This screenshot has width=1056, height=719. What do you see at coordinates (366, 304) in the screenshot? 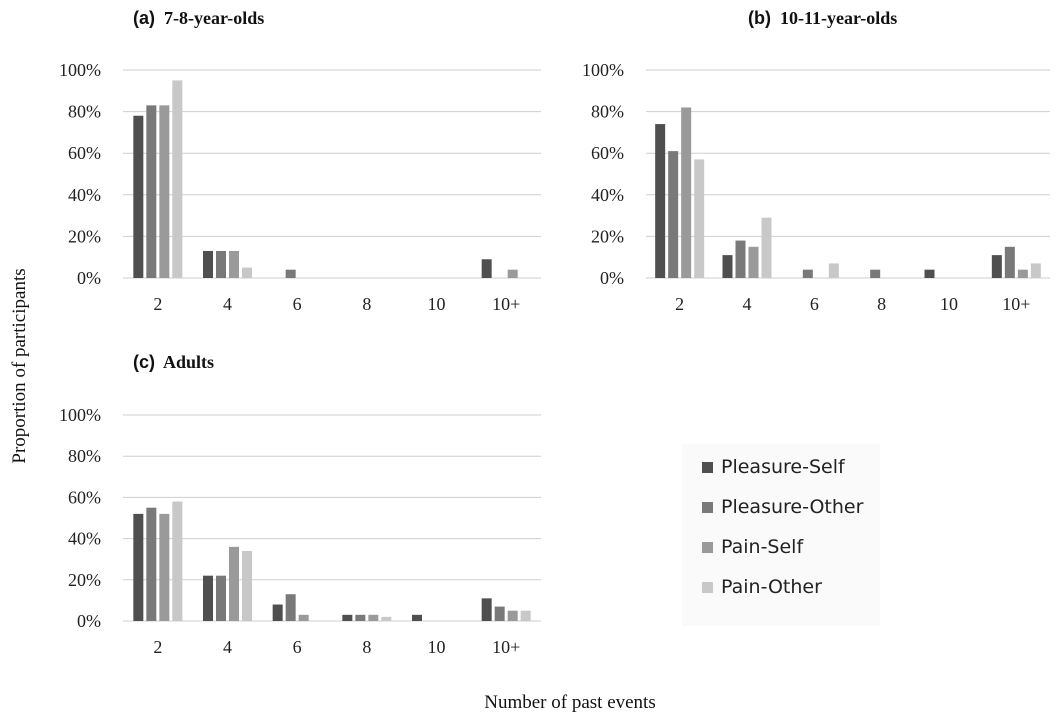
I see `panel-a-xtick-label: 8` at bounding box center [366, 304].